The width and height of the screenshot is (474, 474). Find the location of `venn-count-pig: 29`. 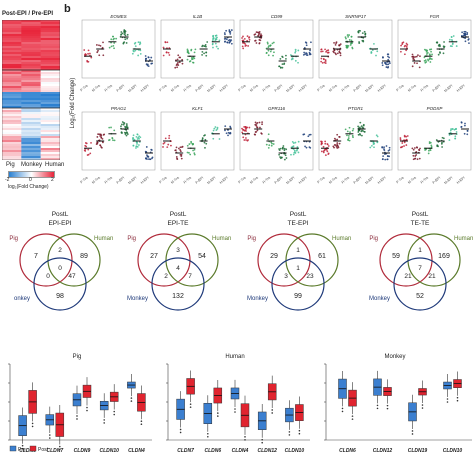

venn-count-pig: 29 is located at coordinates (274, 256).